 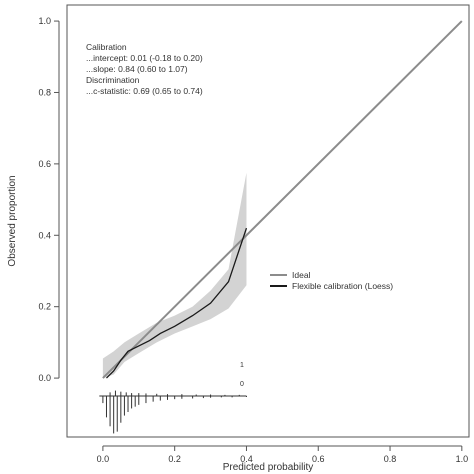 What do you see at coordinates (44, 92) in the screenshot?
I see `y-tick-label: 0.8` at bounding box center [44, 92].